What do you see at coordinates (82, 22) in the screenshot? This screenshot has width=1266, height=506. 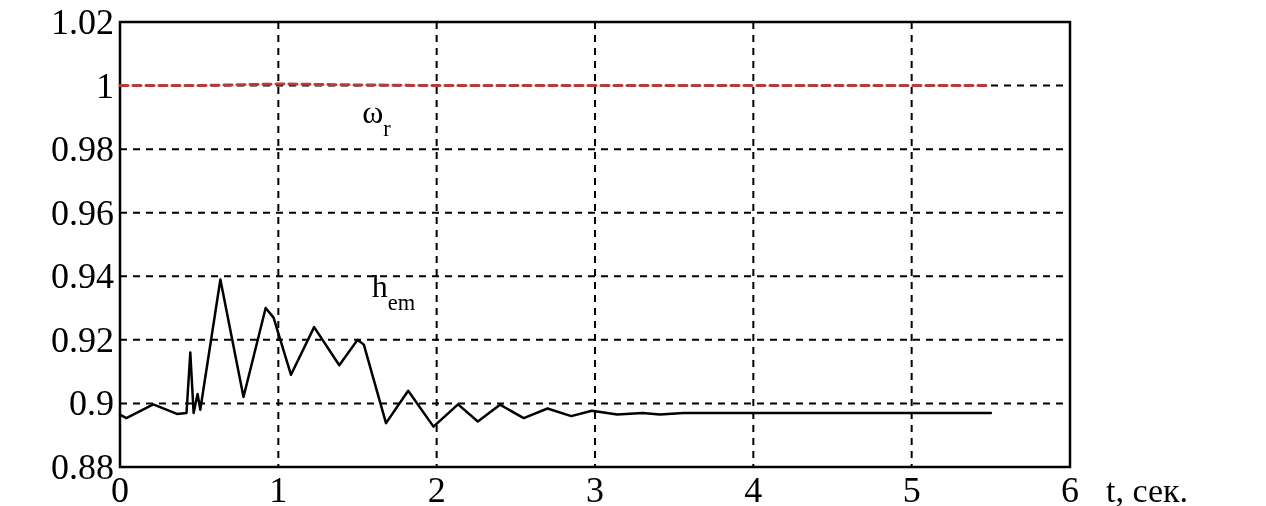 I see `y-tick-label: 1.02` at bounding box center [82, 22].